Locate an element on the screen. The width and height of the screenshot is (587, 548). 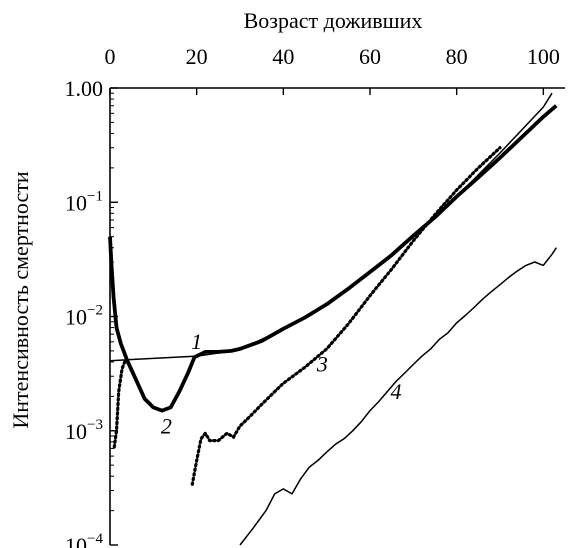
series-label-4: 4 is located at coordinates (396, 391).